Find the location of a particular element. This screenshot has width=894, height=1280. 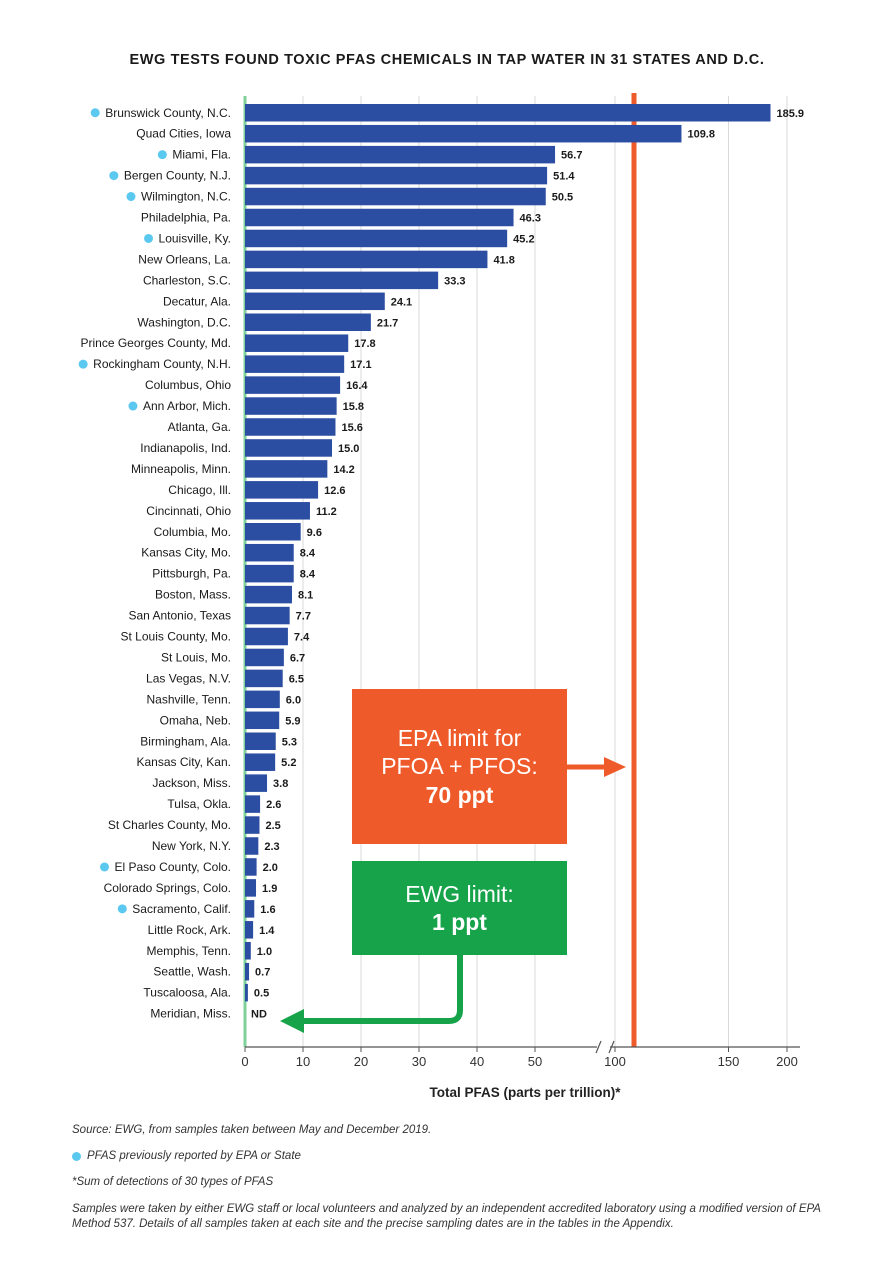

x-tick-label: 20 is located at coordinates (361, 1061).